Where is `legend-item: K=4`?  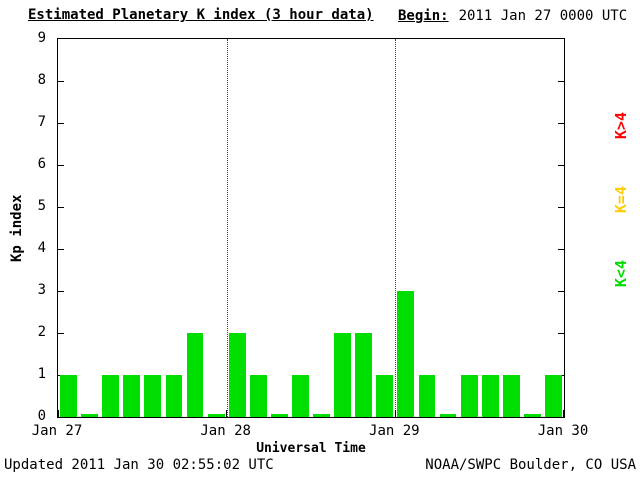
legend-item: K=4 is located at coordinates (621, 200).